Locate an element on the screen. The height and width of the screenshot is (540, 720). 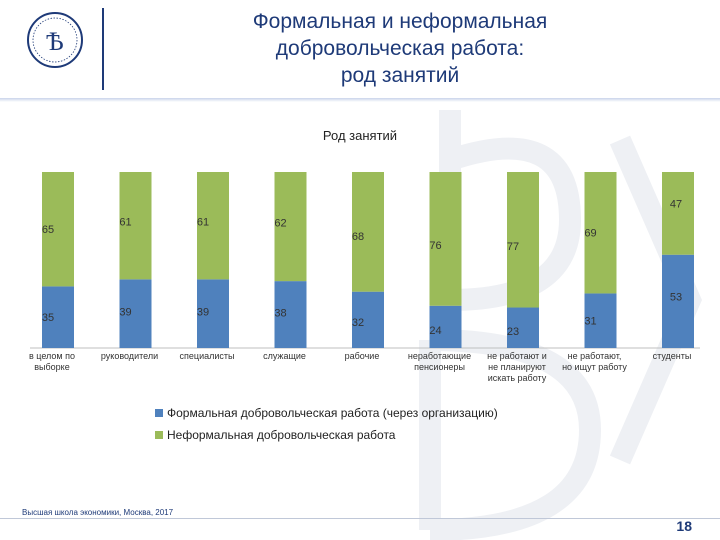
category-label: служащие is located at coordinates (284, 356).